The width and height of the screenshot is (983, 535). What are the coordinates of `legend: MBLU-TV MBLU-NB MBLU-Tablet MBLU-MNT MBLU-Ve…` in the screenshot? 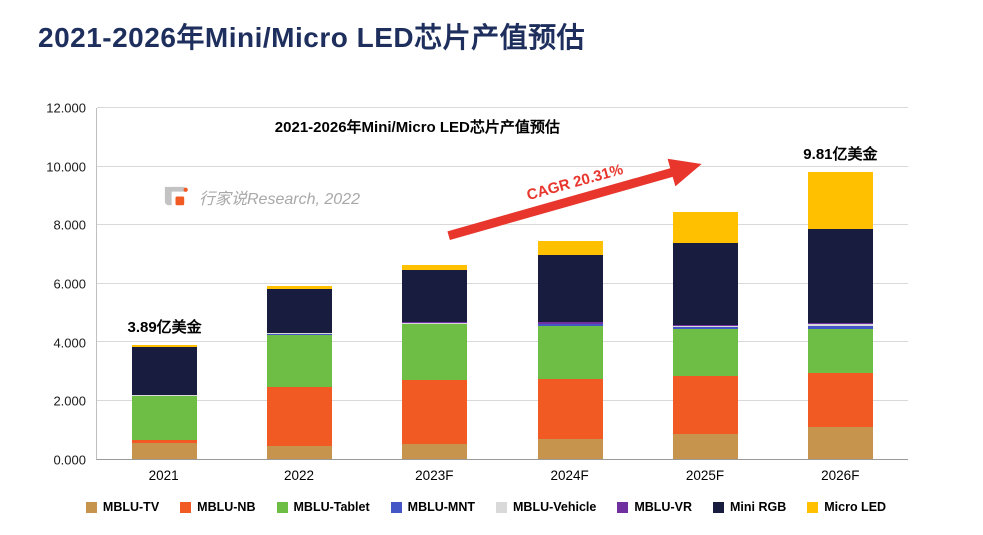 It's located at (486, 507).